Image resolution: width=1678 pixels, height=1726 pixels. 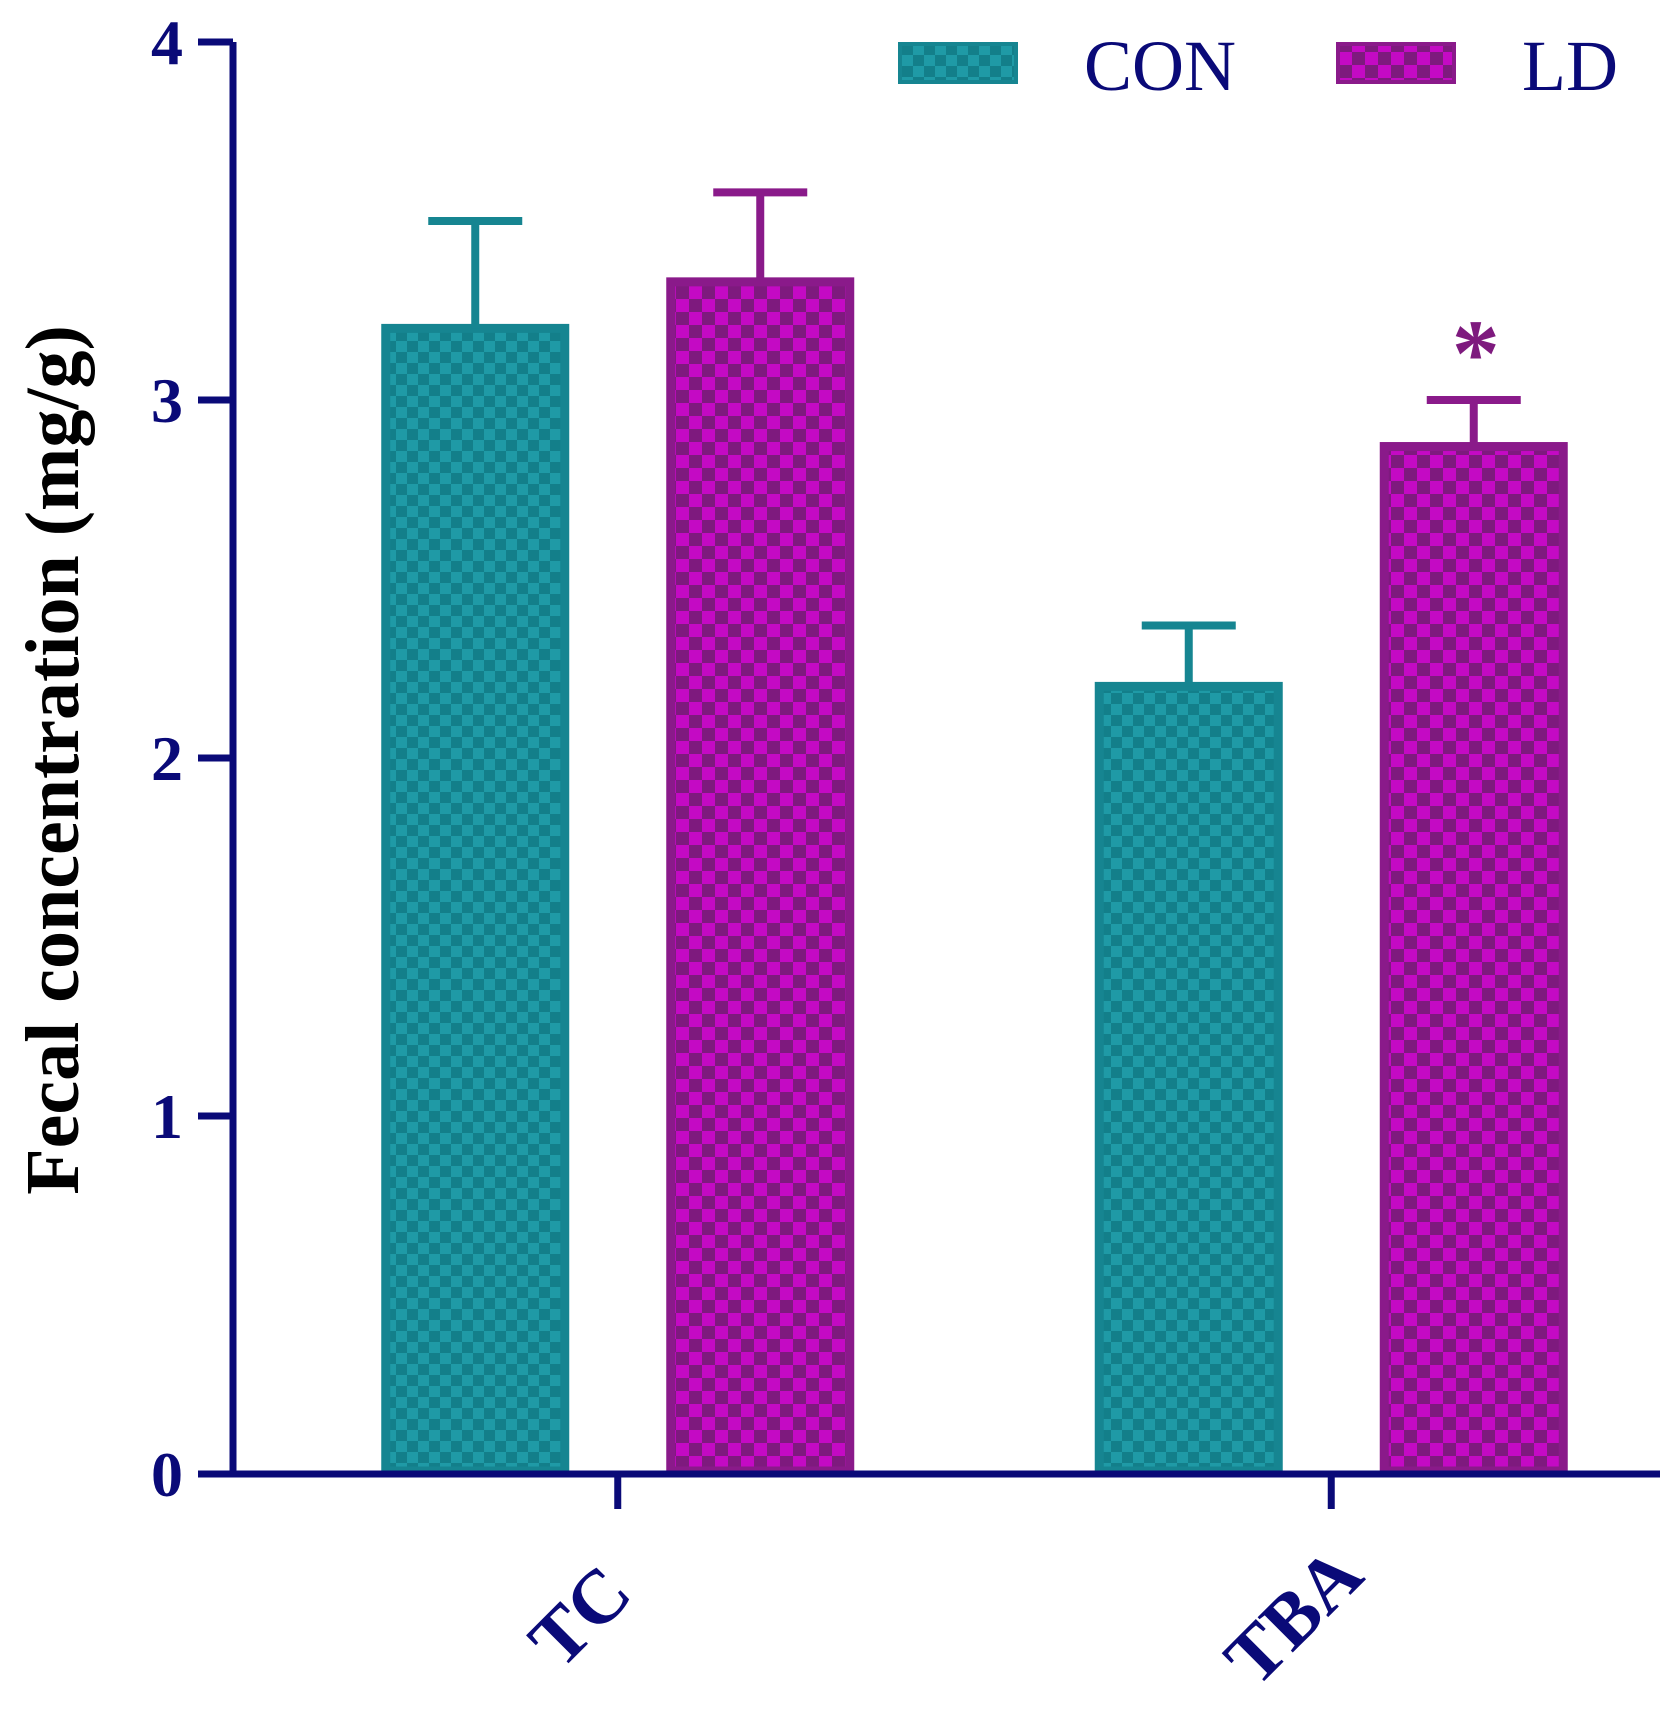 What do you see at coordinates (1294, 1616) in the screenshot?
I see `x-tick-label: TBA` at bounding box center [1294, 1616].